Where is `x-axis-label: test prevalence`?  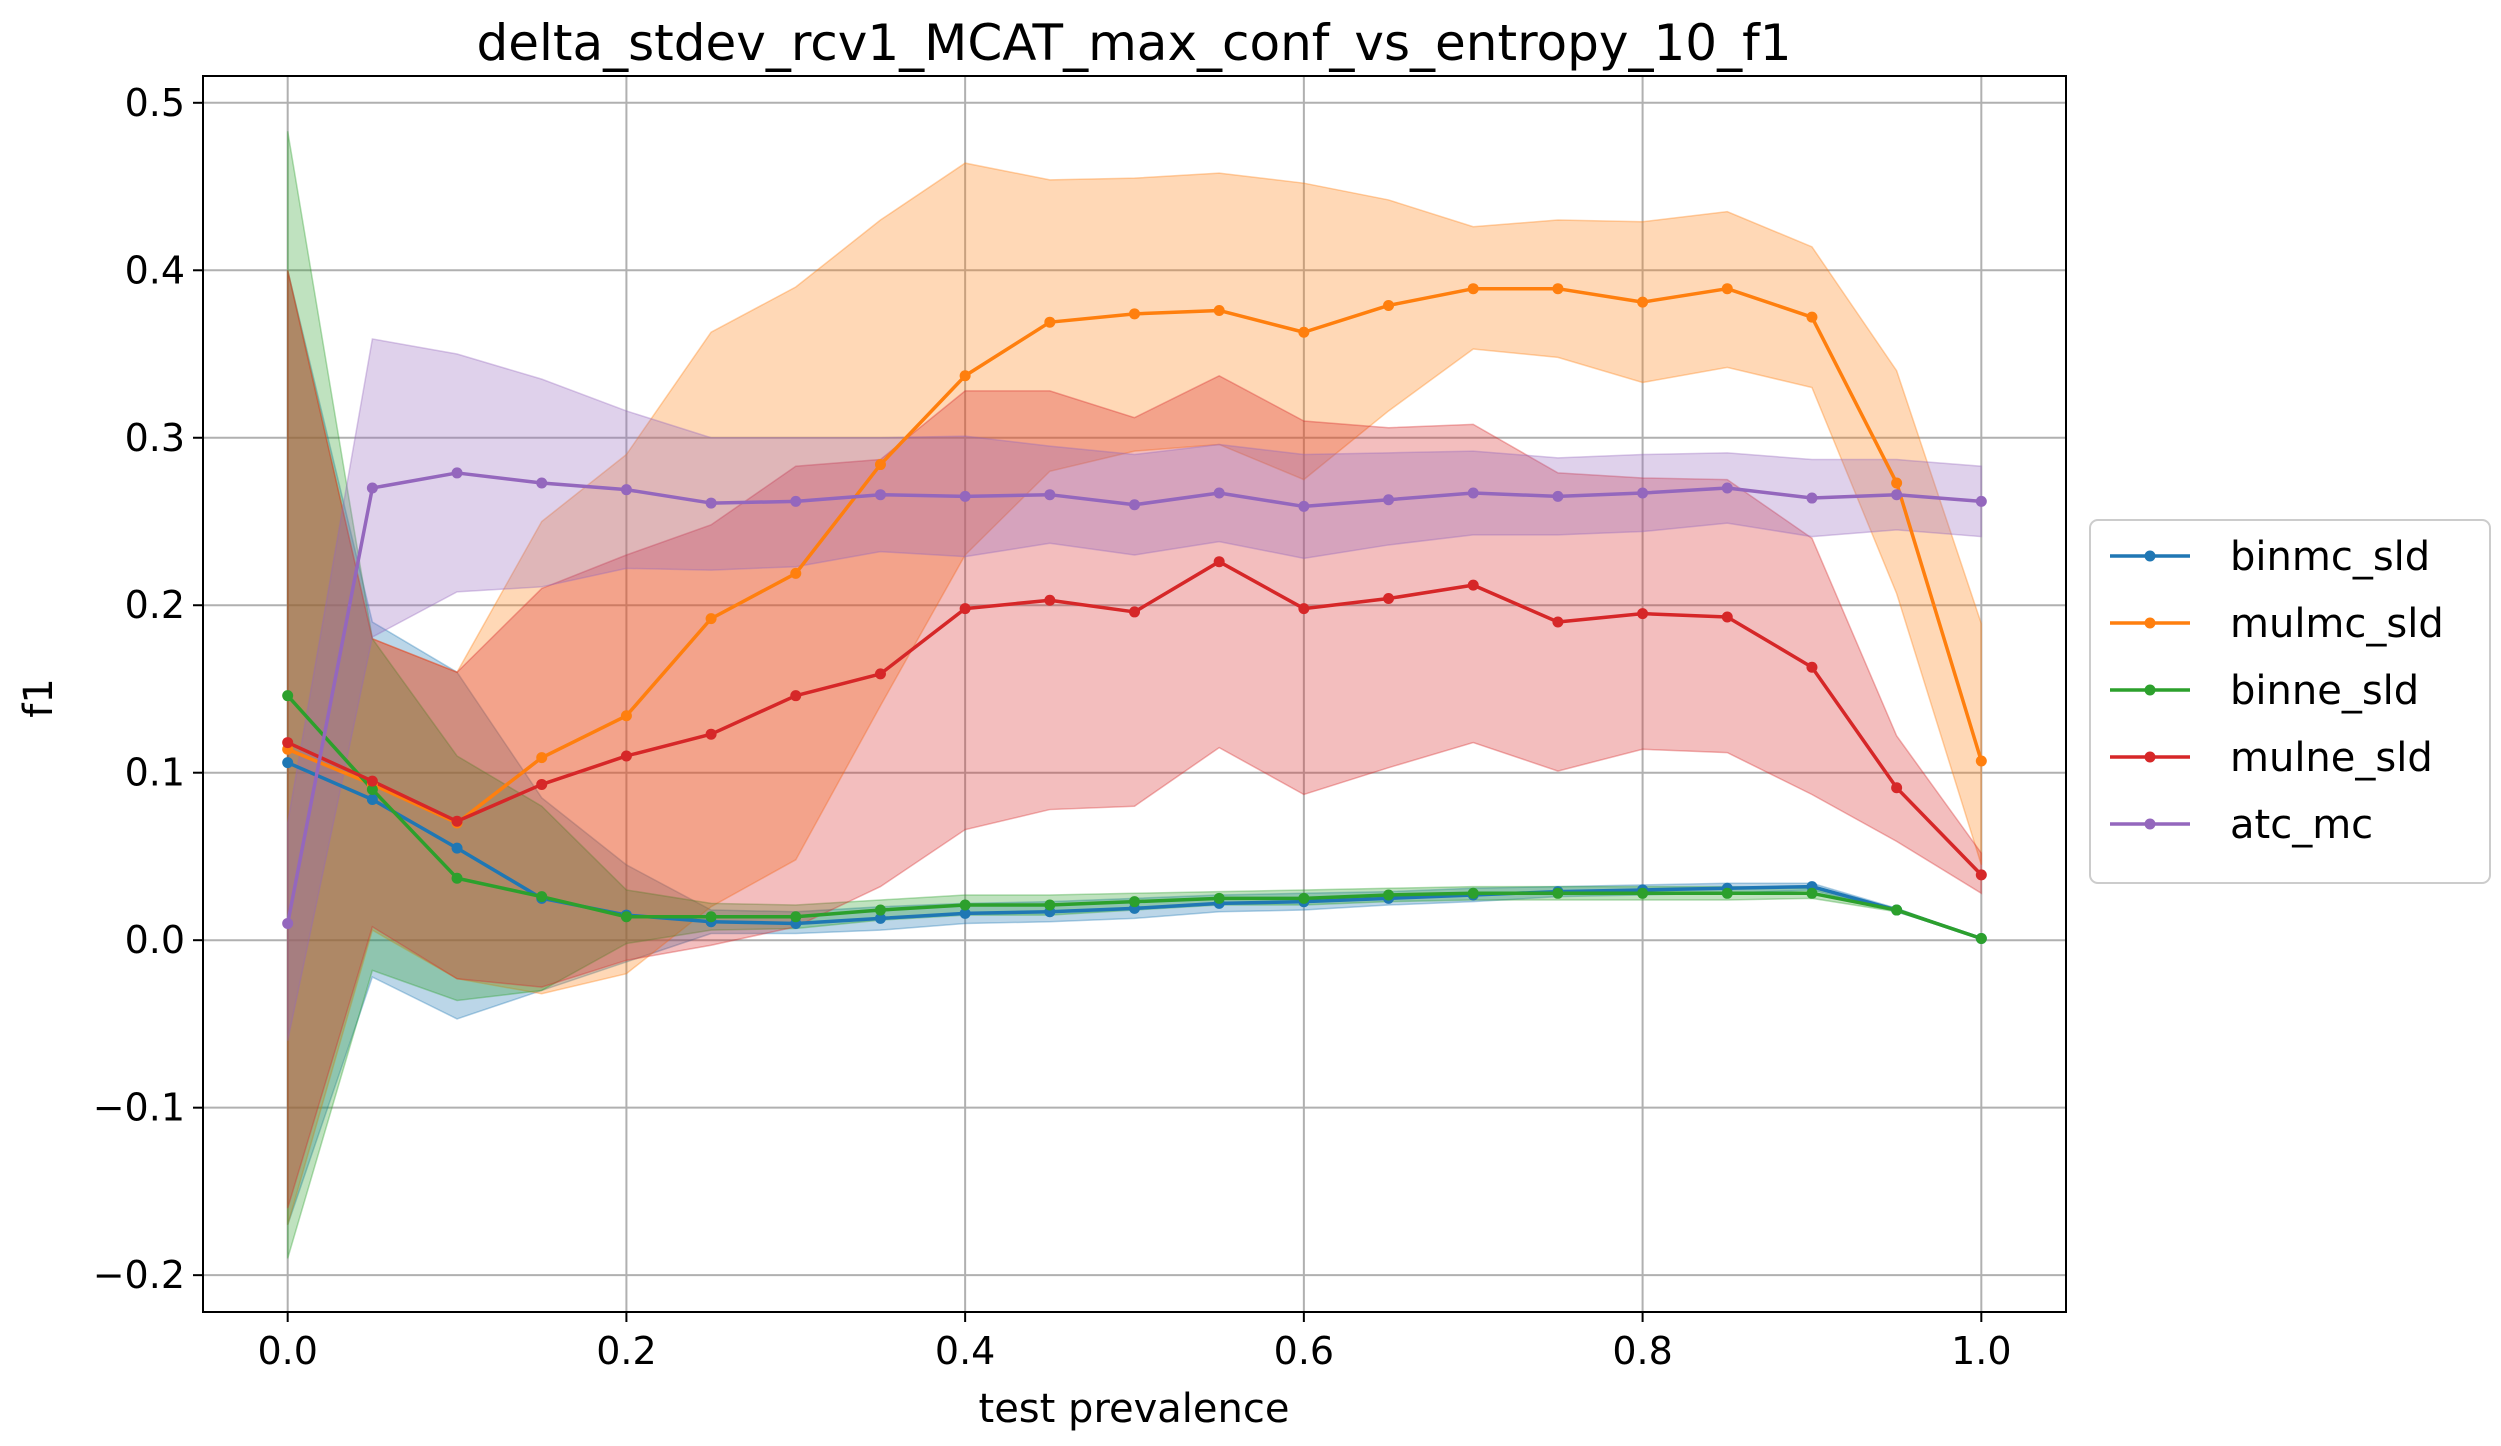
x-axis-label: test prevalence is located at coordinates (1134, 1409).